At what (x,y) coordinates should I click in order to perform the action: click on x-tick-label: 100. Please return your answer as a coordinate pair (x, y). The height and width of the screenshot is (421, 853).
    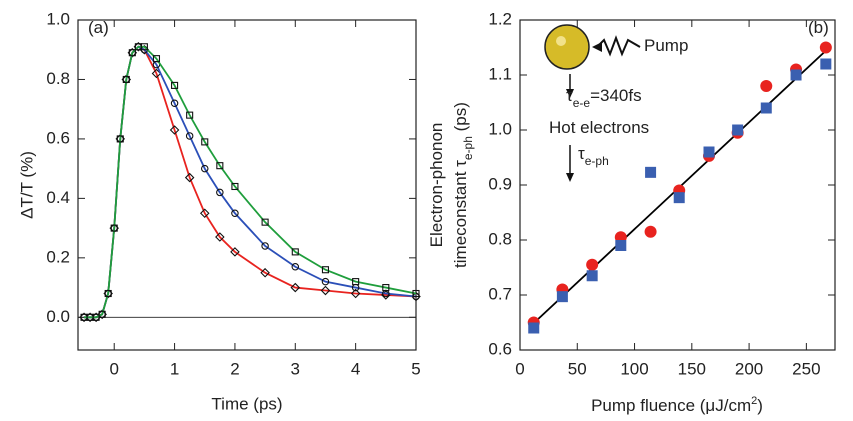
    Looking at the image, I should click on (634, 368).